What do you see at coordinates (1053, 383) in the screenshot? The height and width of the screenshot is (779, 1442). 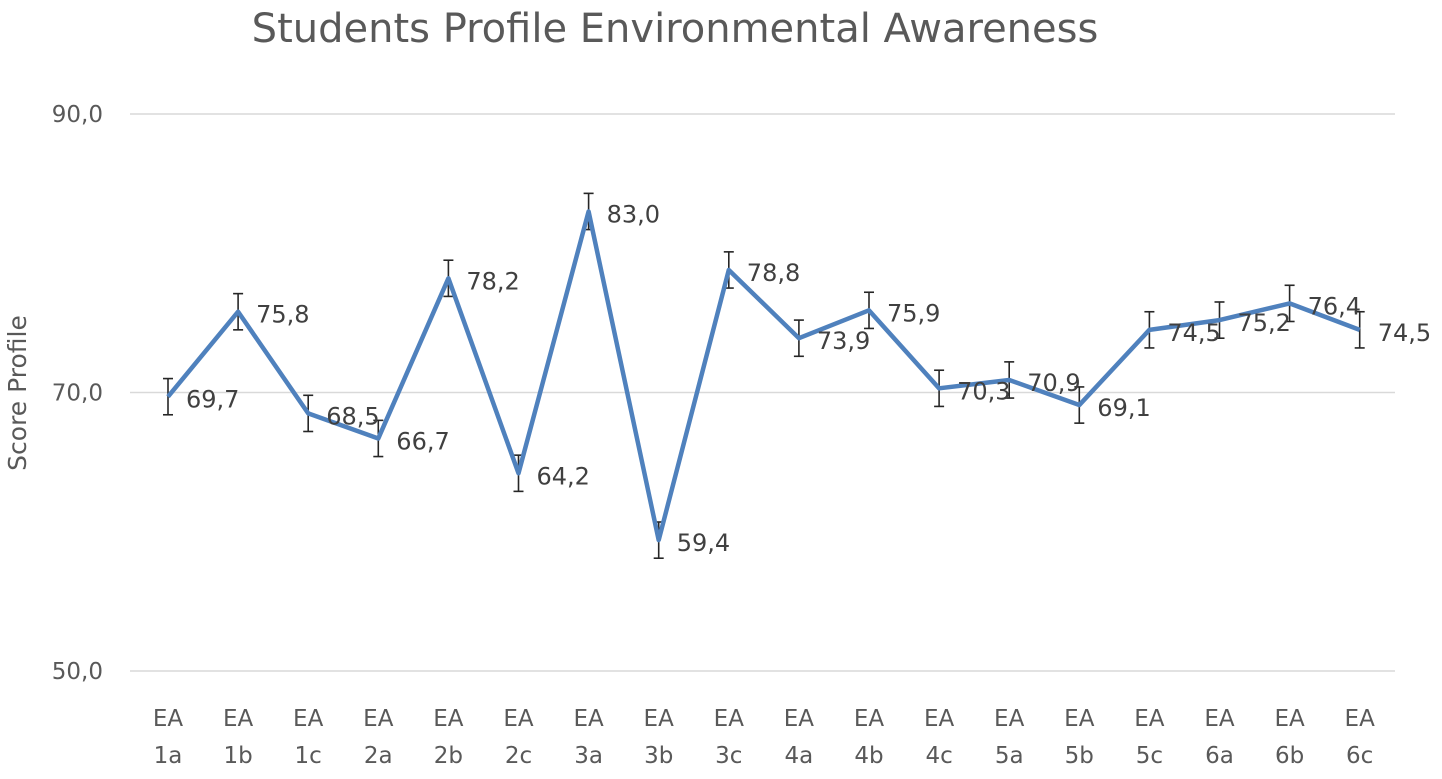 I see `data-label: 70,9` at bounding box center [1053, 383].